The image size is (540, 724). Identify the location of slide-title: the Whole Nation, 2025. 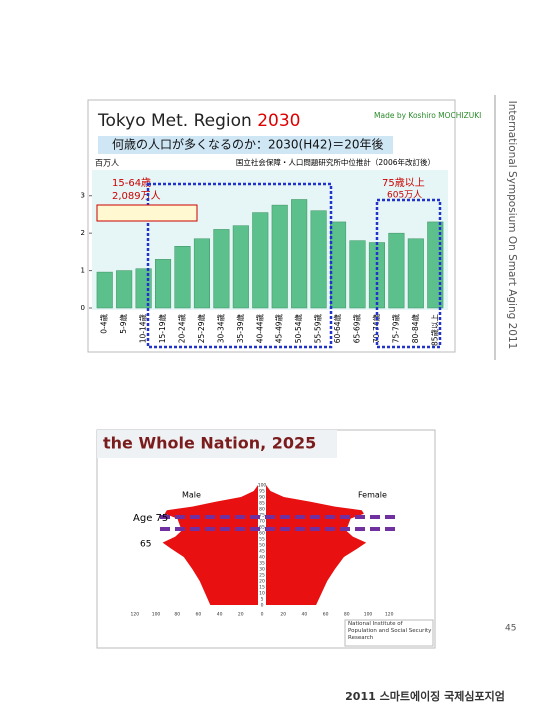
(209, 443).